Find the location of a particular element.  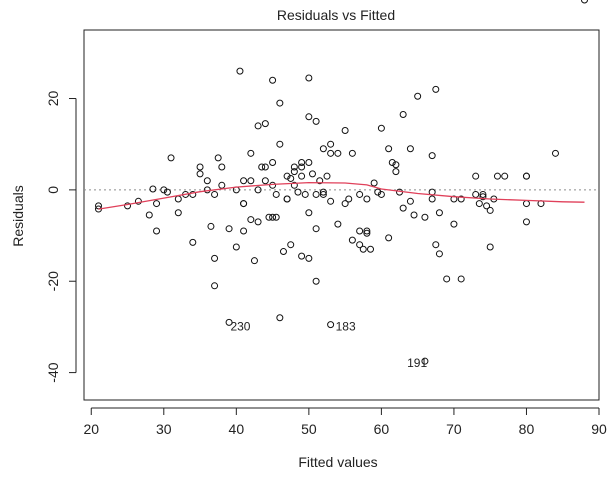

chart-title: Residuals vs Fitted is located at coordinates (336, 15).